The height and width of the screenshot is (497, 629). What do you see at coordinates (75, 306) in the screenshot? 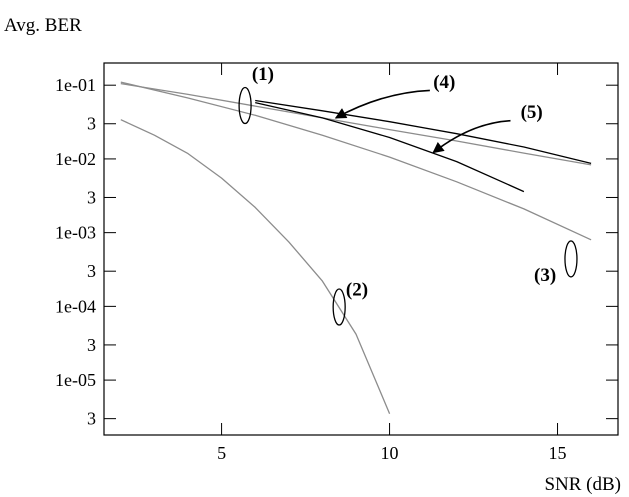
I see `y-tick-label: 1e-04` at bounding box center [75, 306].